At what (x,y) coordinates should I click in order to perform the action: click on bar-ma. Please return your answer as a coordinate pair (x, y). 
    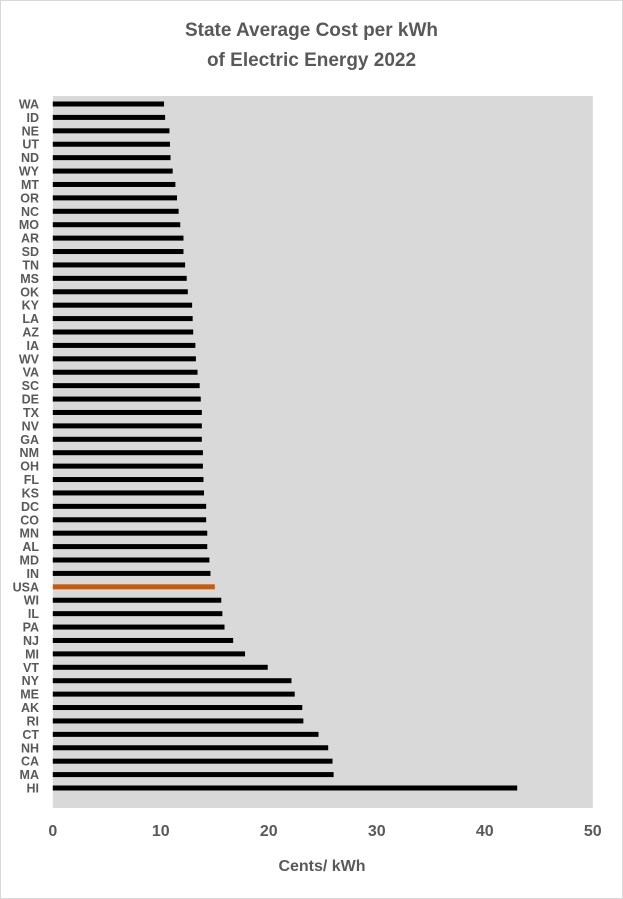
    Looking at the image, I should click on (193, 775).